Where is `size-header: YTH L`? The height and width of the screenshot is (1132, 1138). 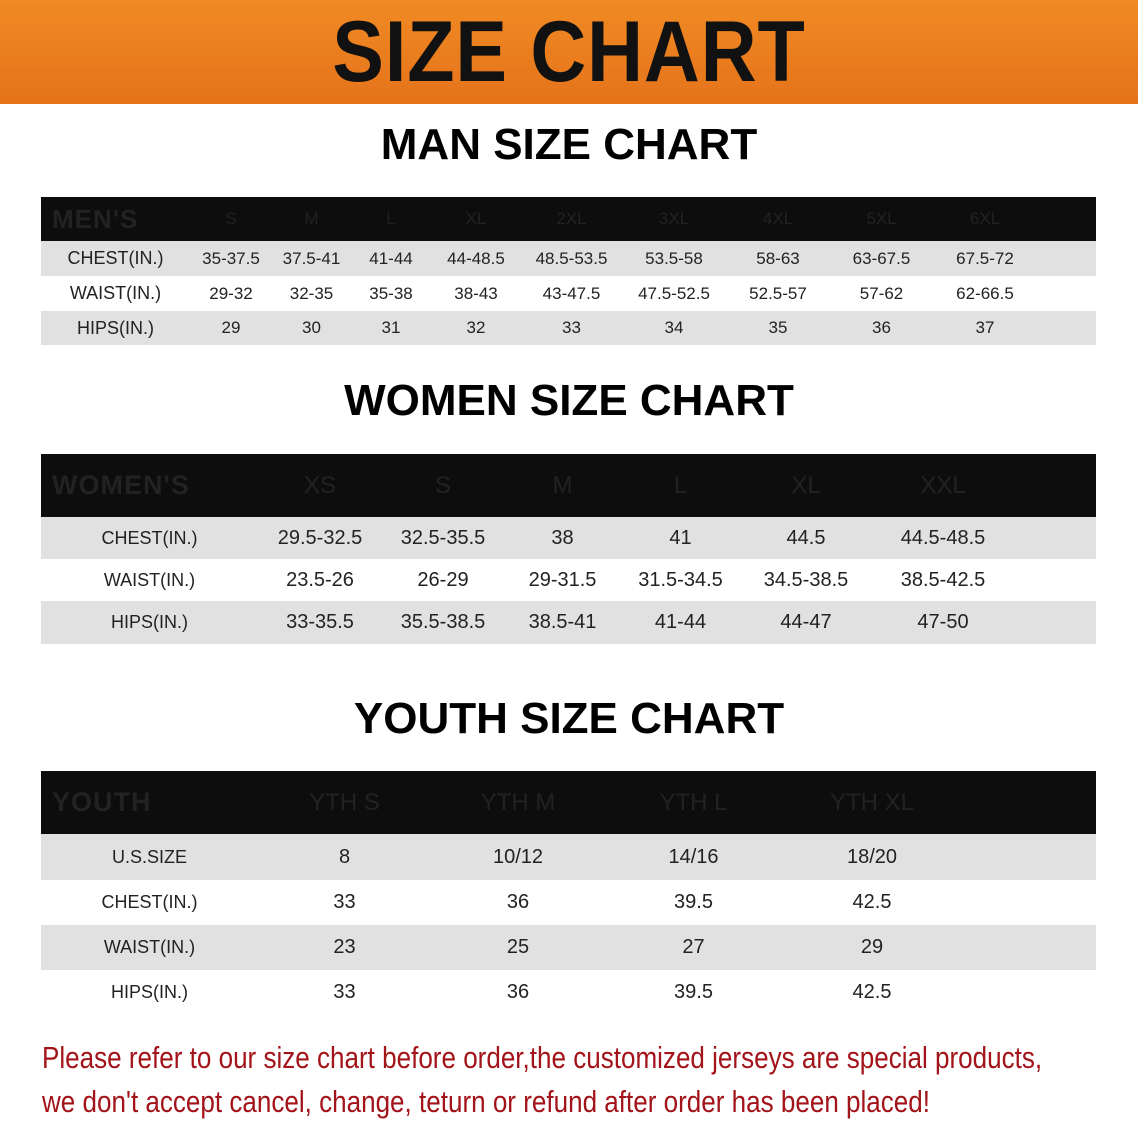 size-header: YTH L is located at coordinates (693, 802).